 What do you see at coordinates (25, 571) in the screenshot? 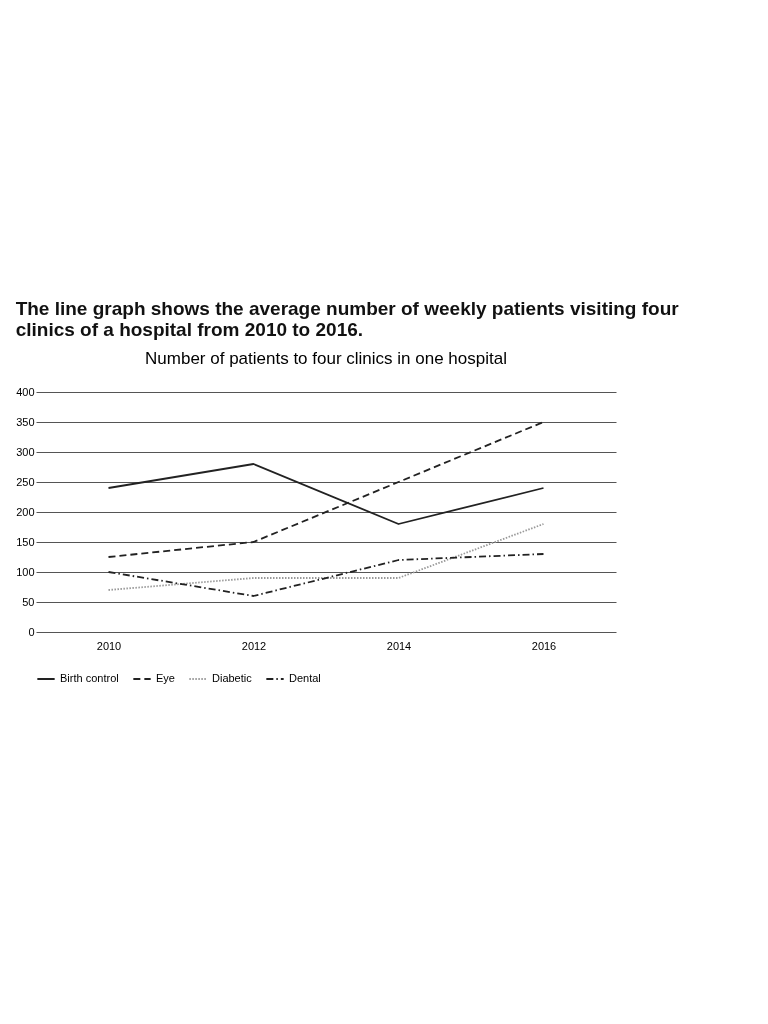
I see `y-tick-label: 100` at bounding box center [25, 571].